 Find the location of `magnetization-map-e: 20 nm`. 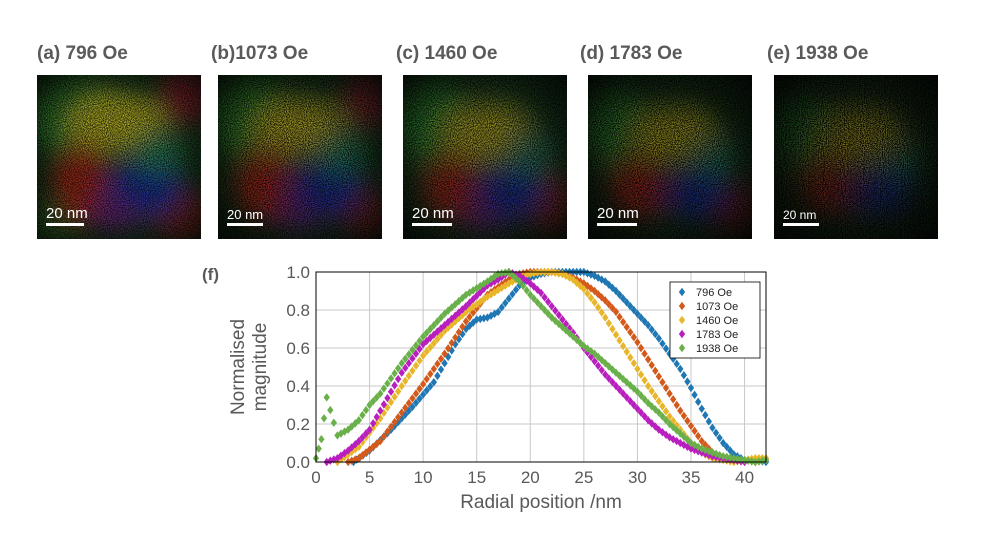

magnetization-map-e: 20 nm is located at coordinates (856, 157).